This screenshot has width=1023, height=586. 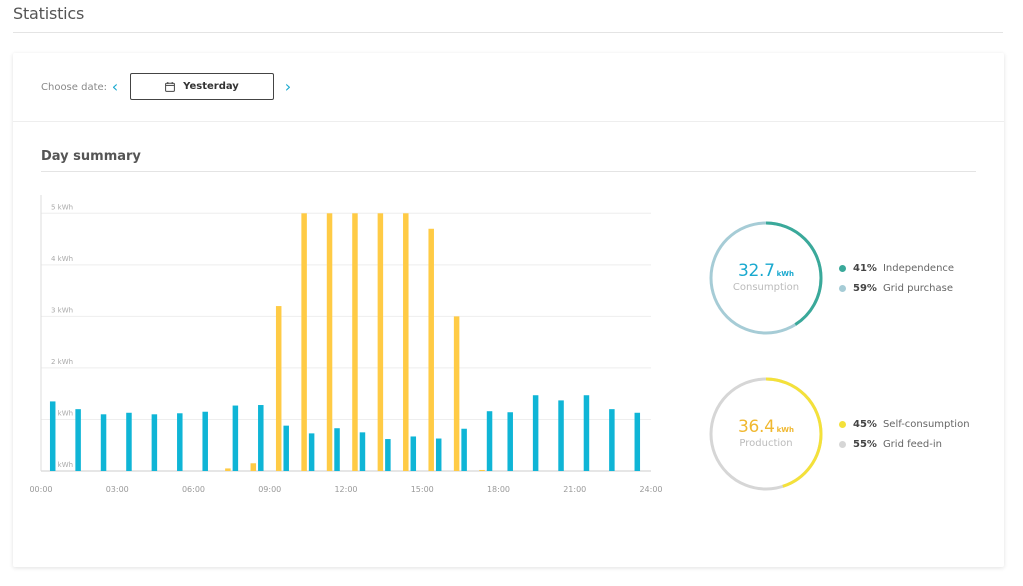 I want to click on chevron-left-icon: ‹, so click(x=115, y=86).